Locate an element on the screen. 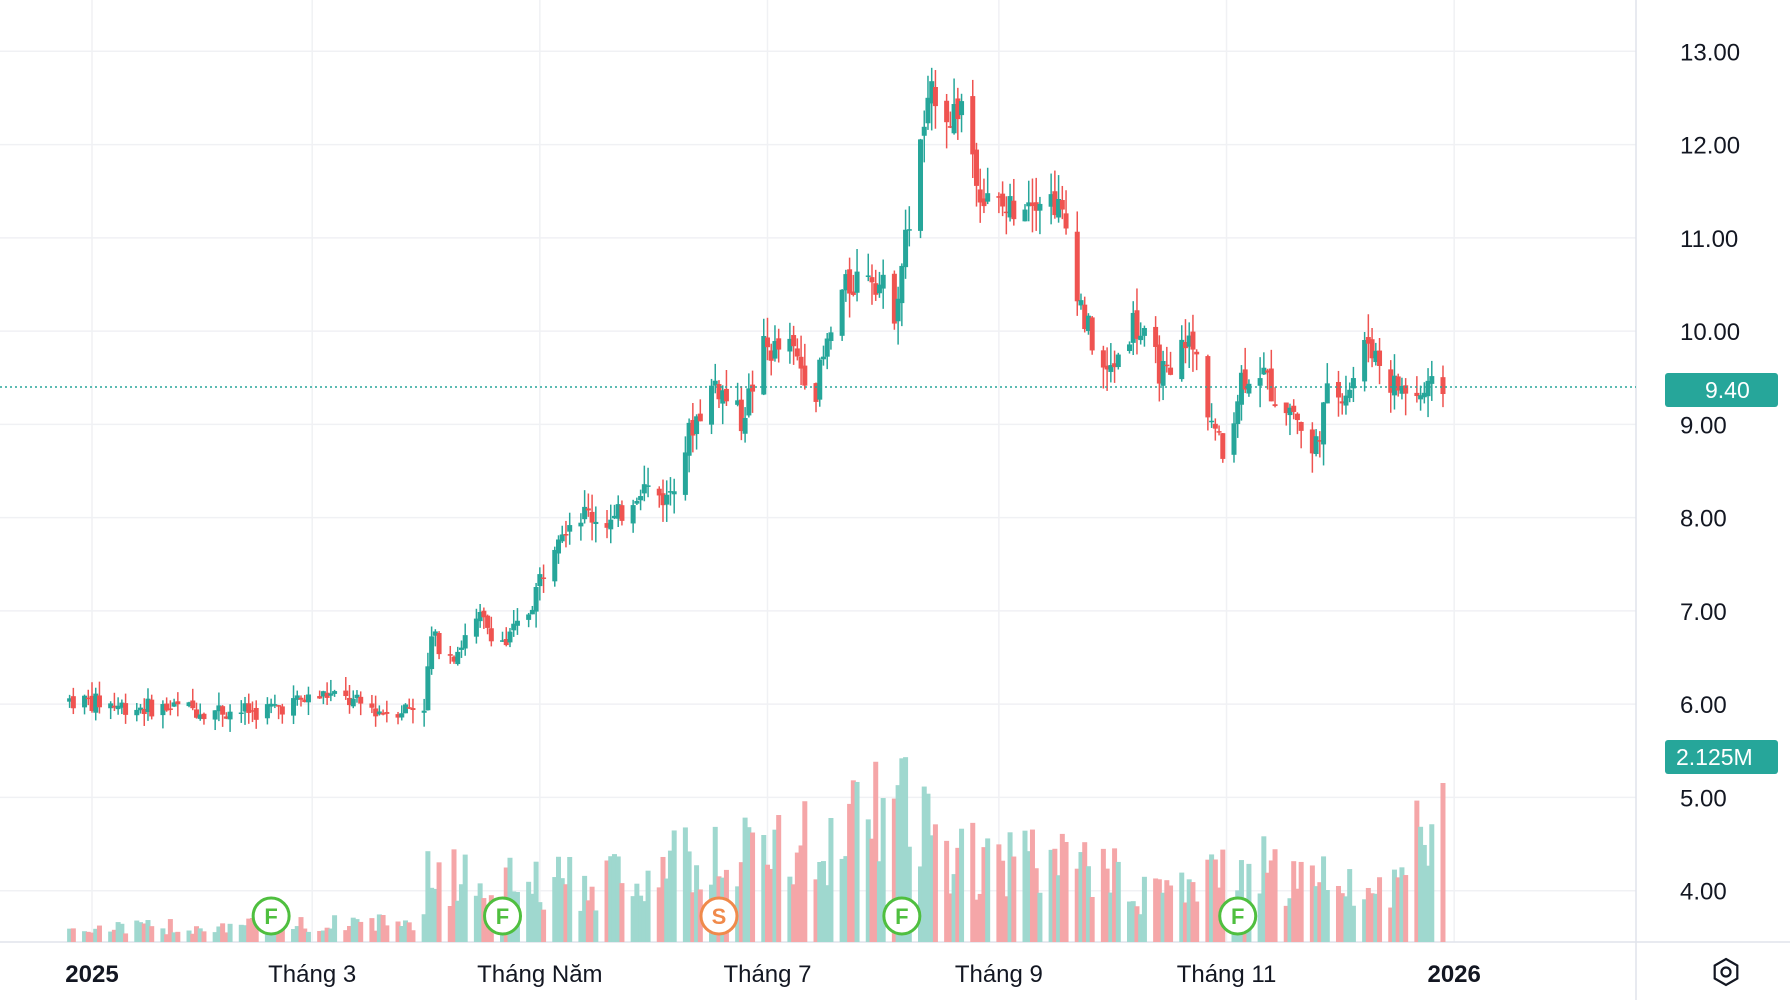  y-tick-label: 7.00 is located at coordinates (1703, 612).